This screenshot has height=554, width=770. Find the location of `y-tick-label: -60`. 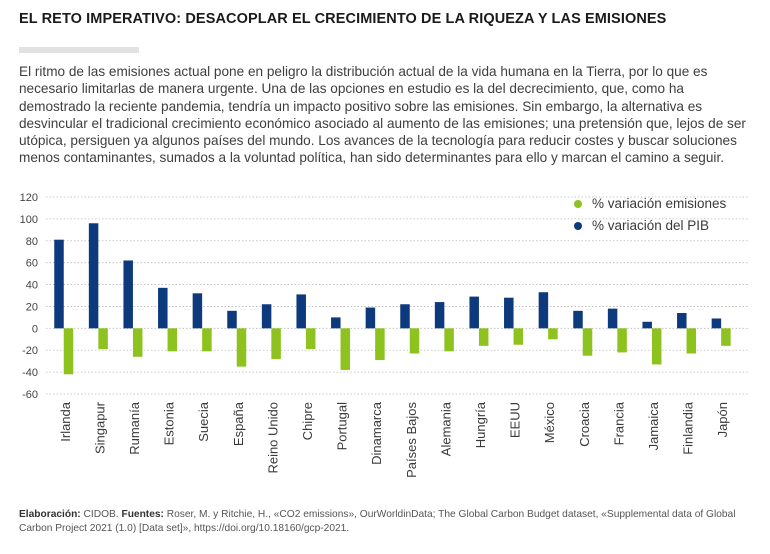

y-tick-label: -60 is located at coordinates (30, 395).